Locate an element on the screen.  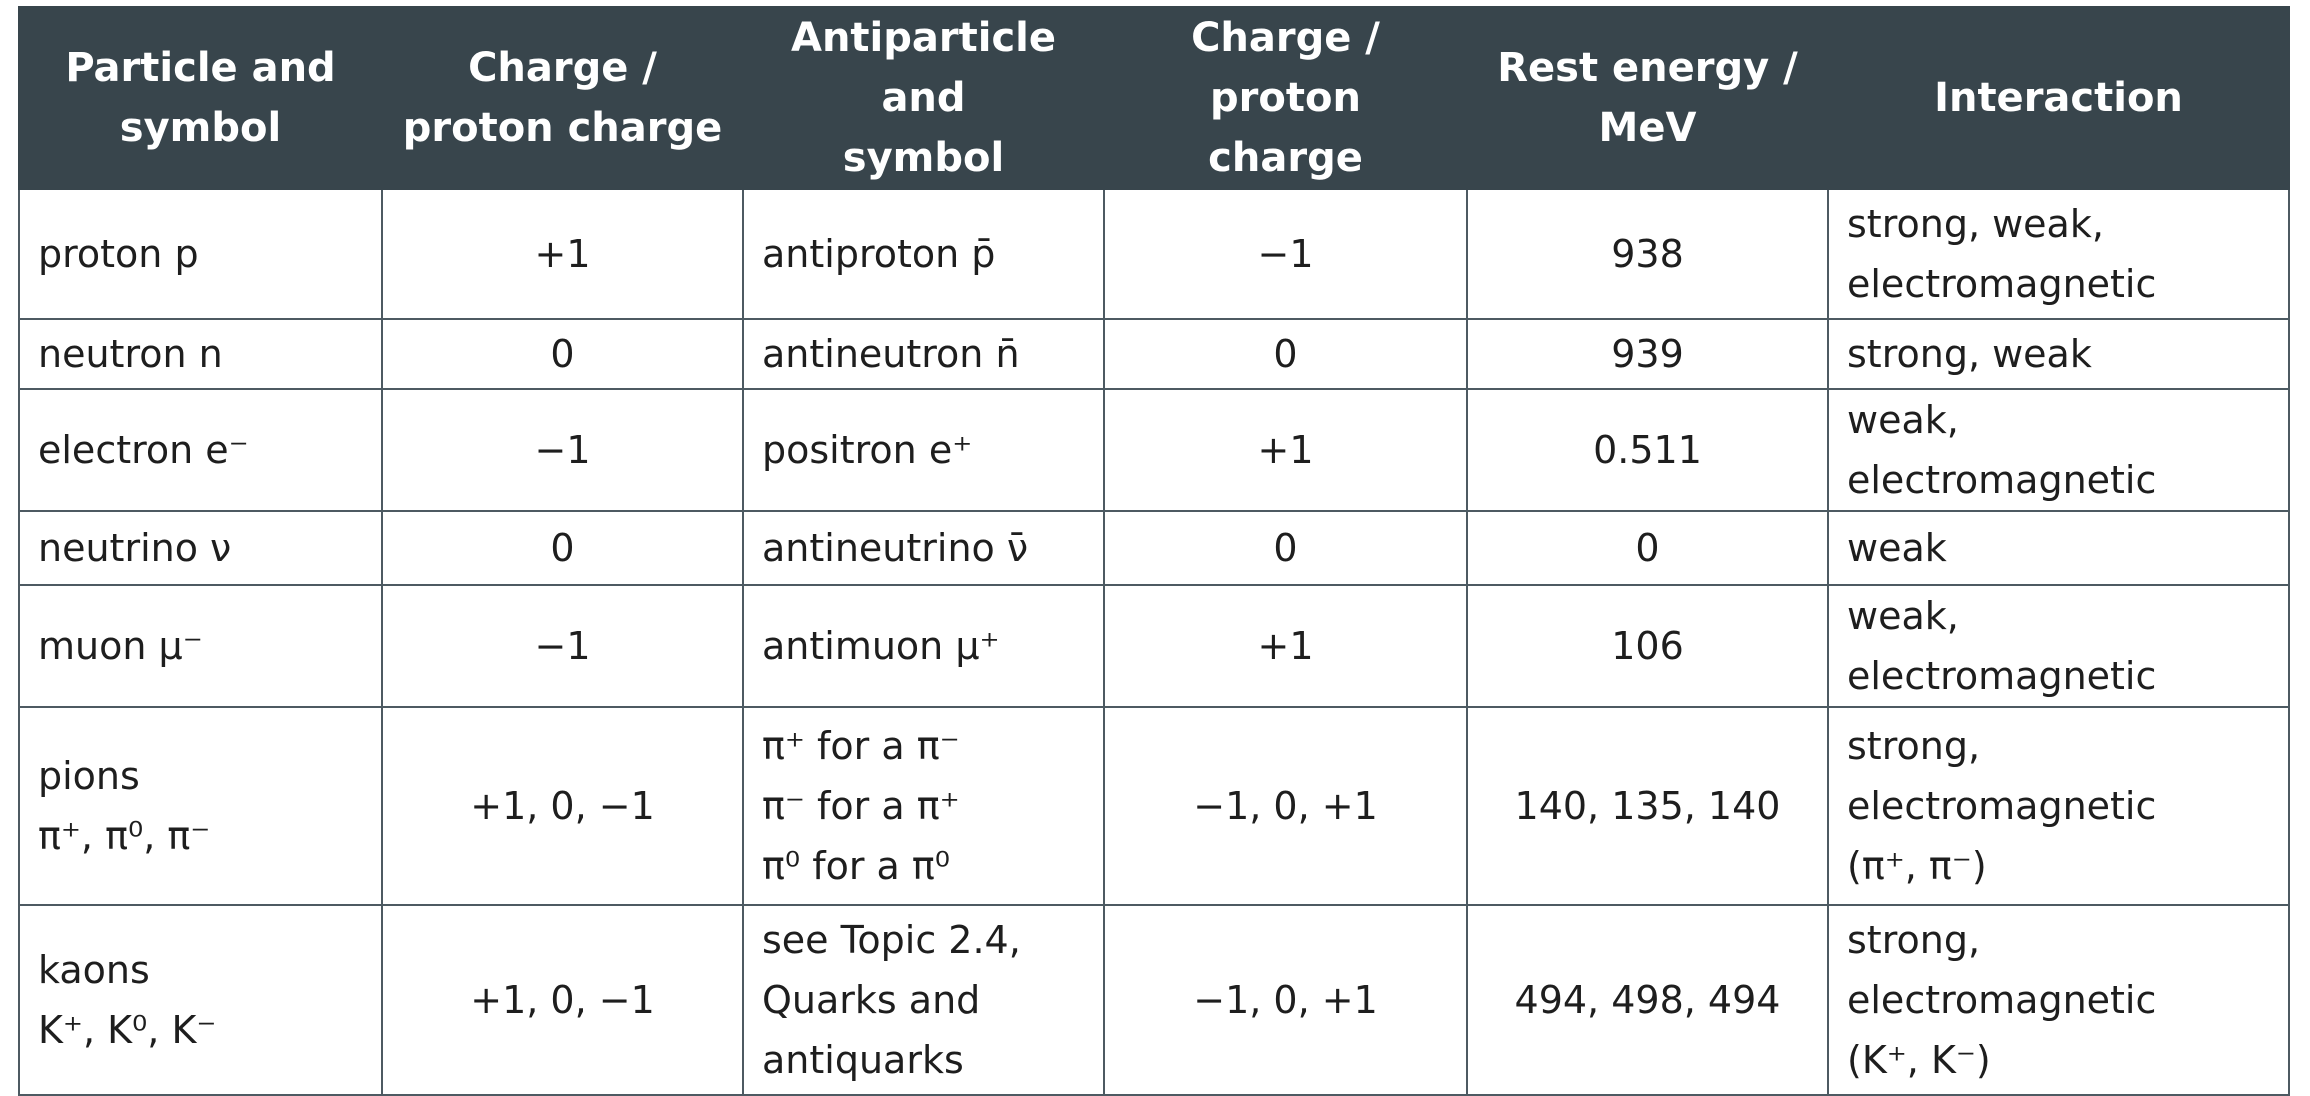
particle-cell: muon μ⁻ is located at coordinates (200, 646).